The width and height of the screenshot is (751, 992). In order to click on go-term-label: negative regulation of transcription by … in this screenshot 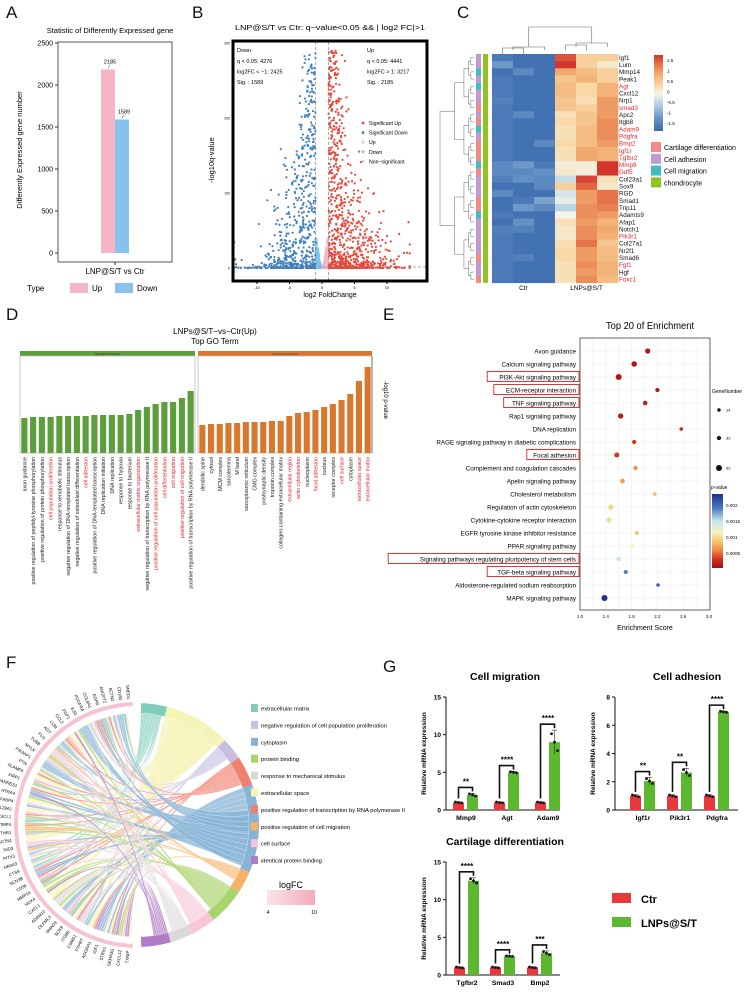, I will do `click(148, 524)`.